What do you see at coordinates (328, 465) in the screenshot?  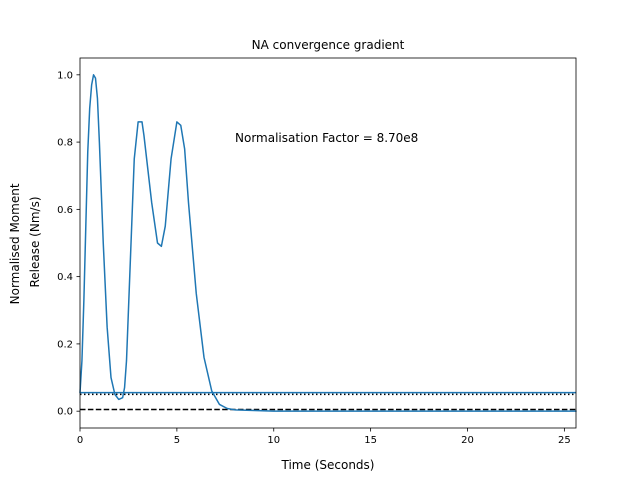 I see `x-axis-label: Time (Seconds)` at bounding box center [328, 465].